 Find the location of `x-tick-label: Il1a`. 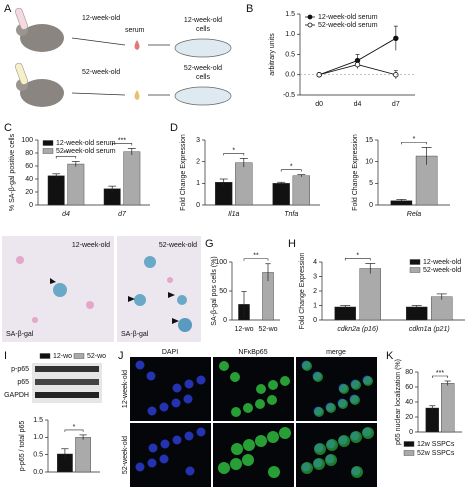

x-tick-label: Il1a is located at coordinates (233, 214).